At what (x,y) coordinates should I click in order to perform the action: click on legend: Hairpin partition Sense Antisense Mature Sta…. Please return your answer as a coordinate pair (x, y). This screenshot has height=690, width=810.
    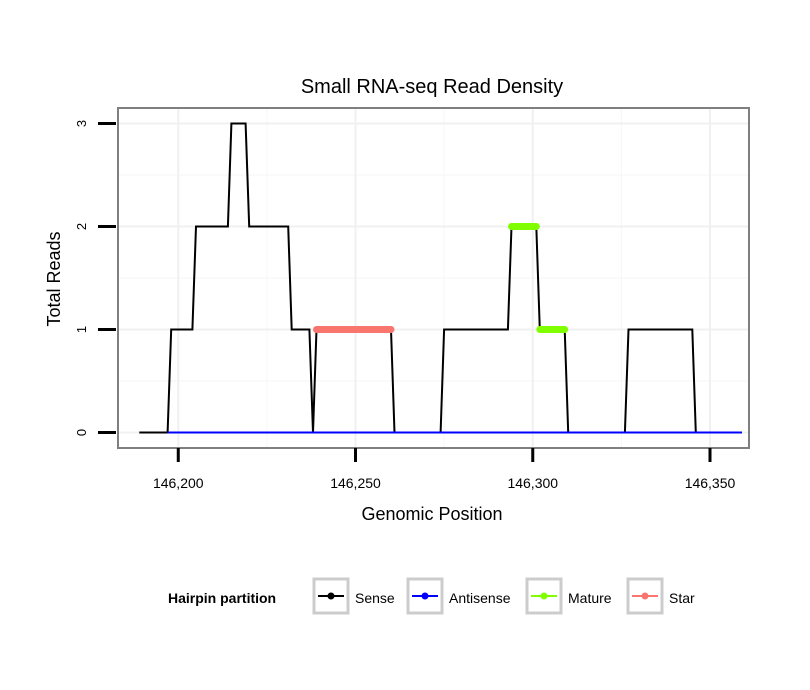
    Looking at the image, I should click on (431, 596).